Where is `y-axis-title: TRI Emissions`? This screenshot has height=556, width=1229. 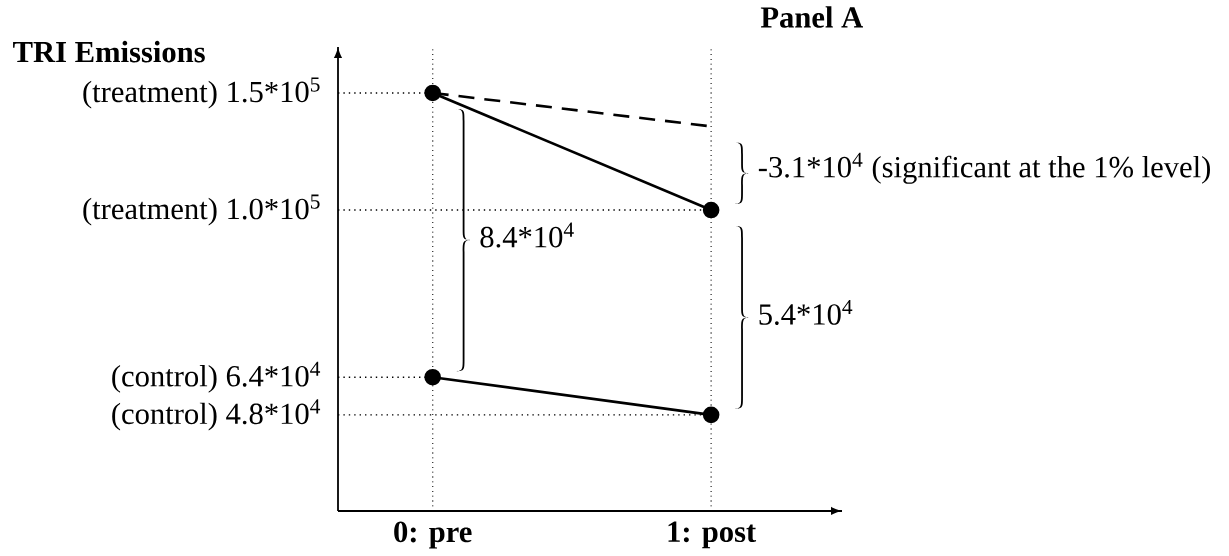 y-axis-title: TRI Emissions is located at coordinates (109, 51).